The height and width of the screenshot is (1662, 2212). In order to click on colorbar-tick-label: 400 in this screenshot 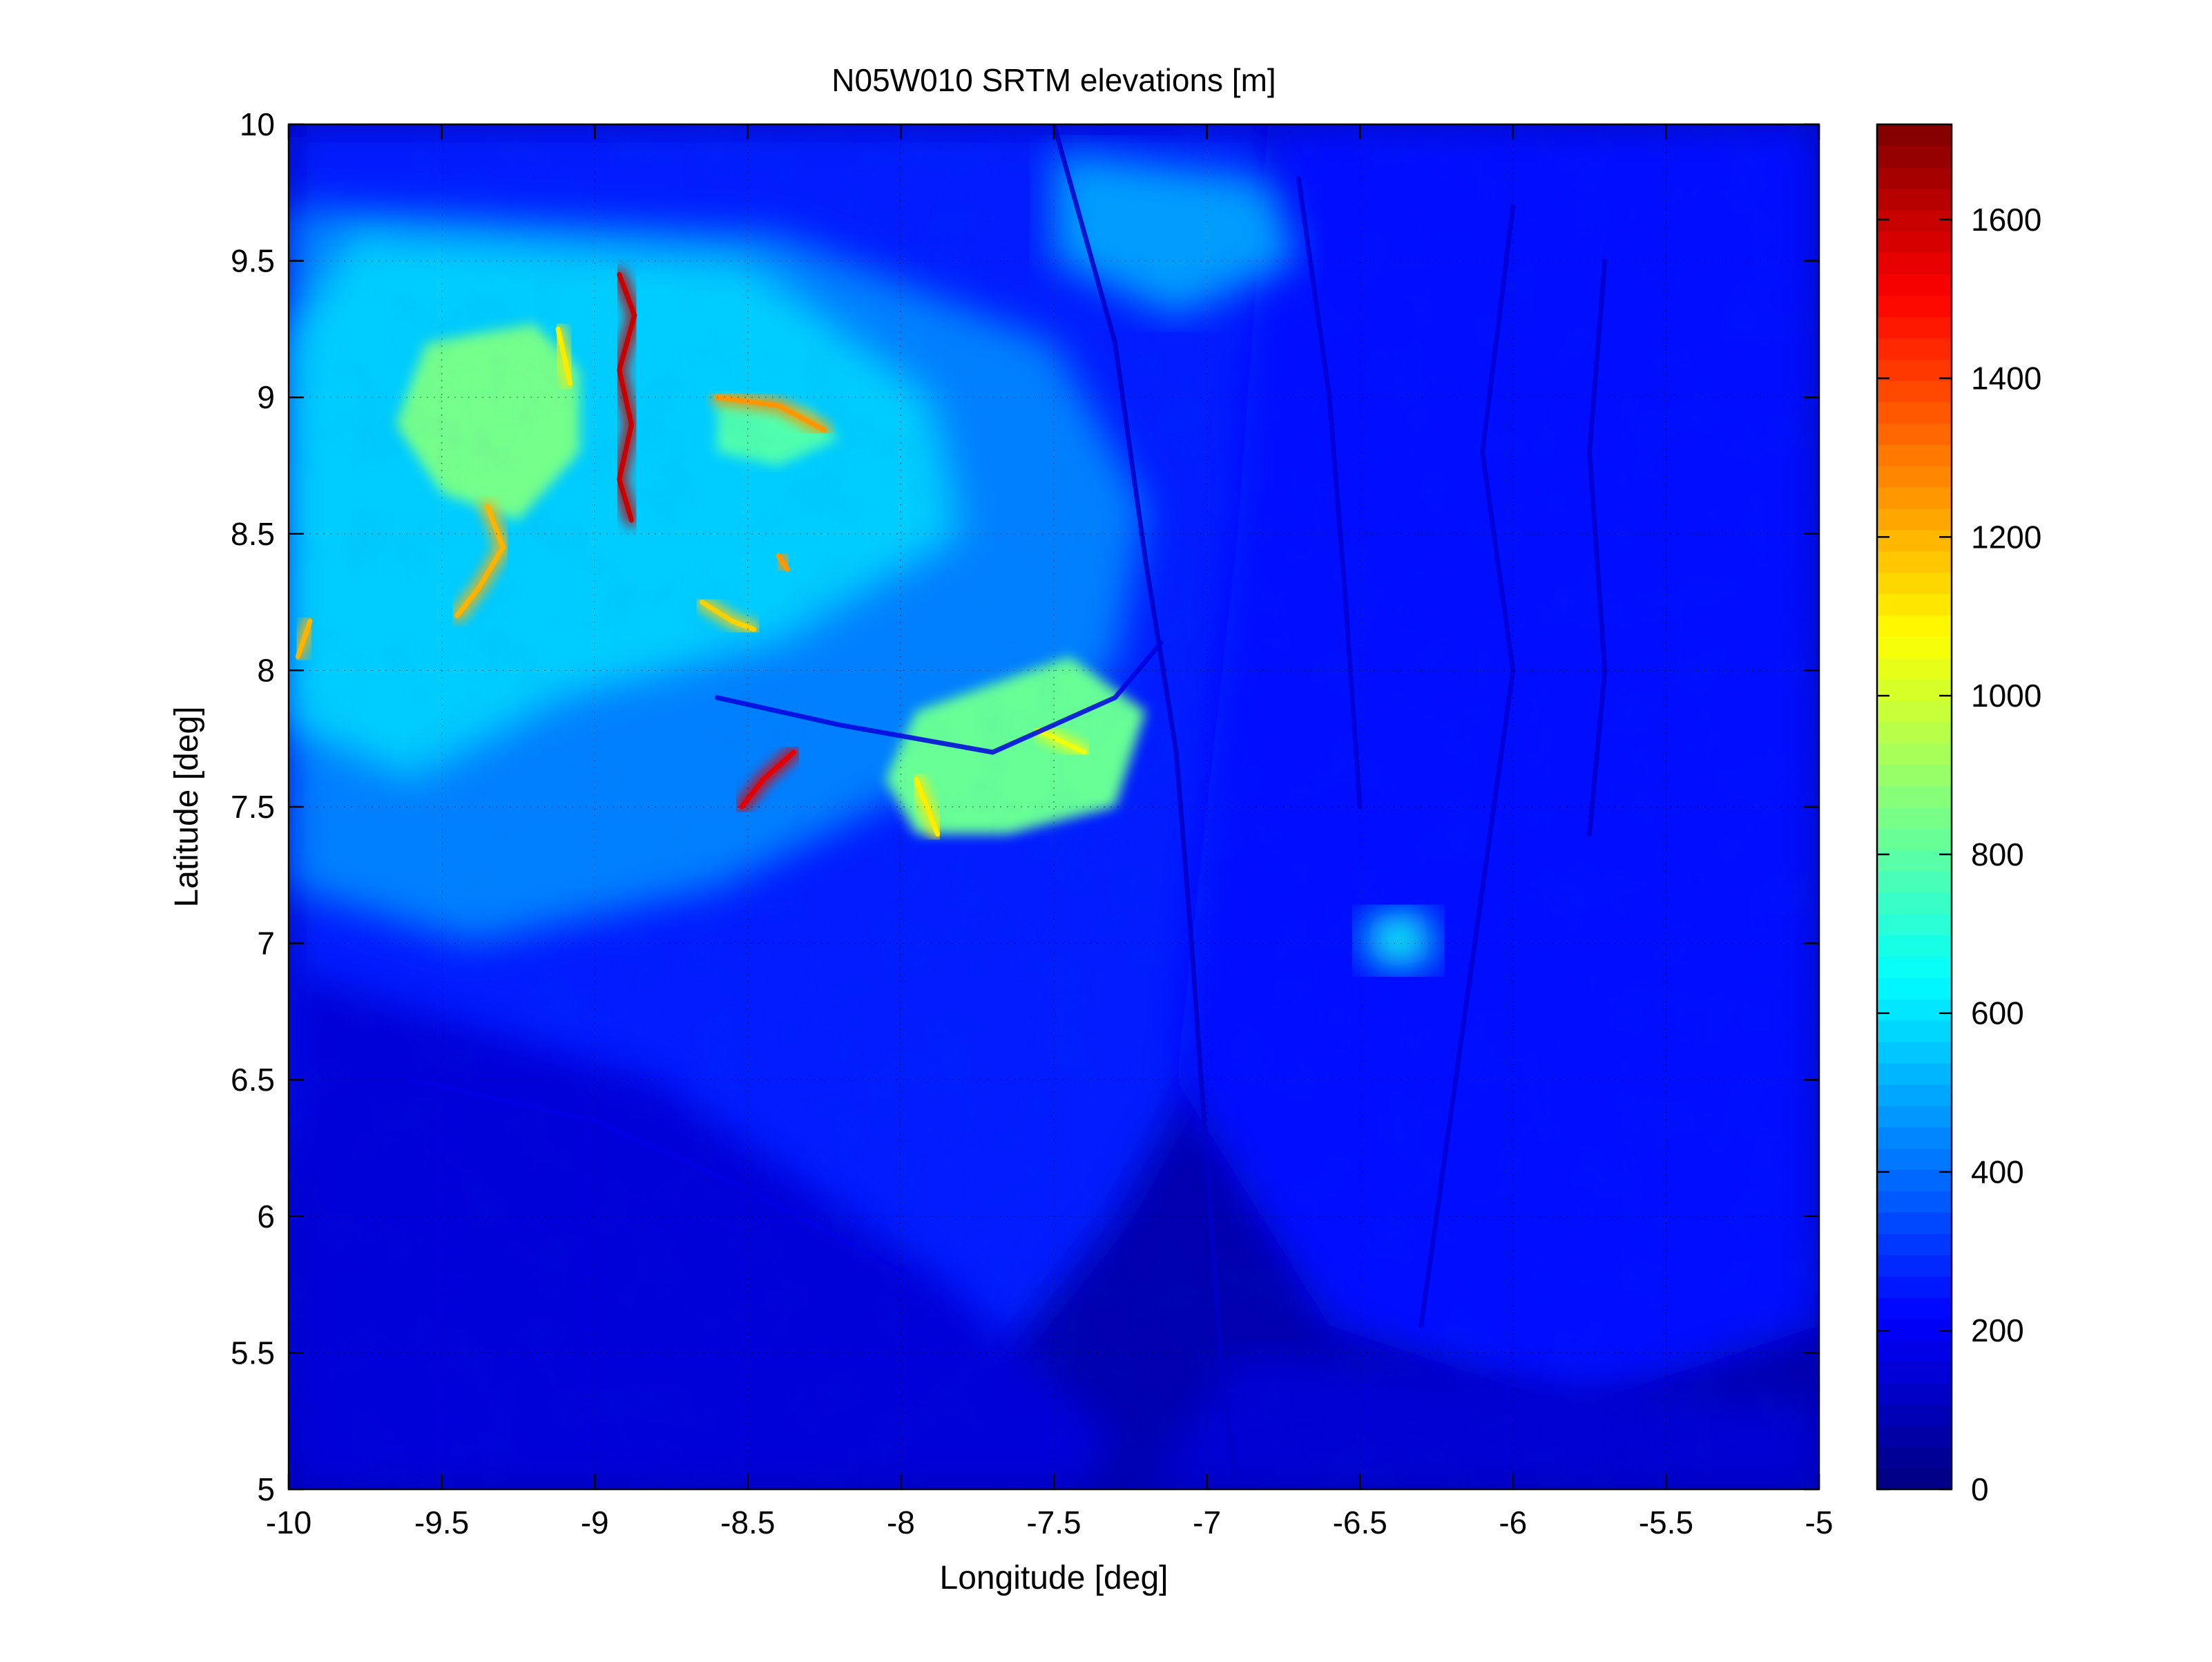, I will do `click(1998, 1172)`.